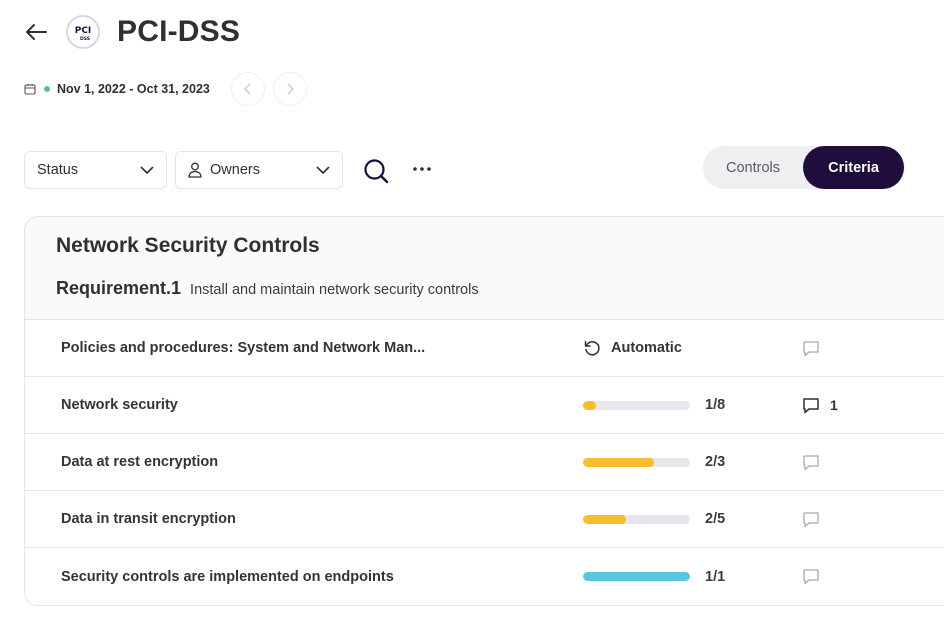  Describe the element at coordinates (95, 170) in the screenshot. I see `status-filter-dropdown: Status` at that location.